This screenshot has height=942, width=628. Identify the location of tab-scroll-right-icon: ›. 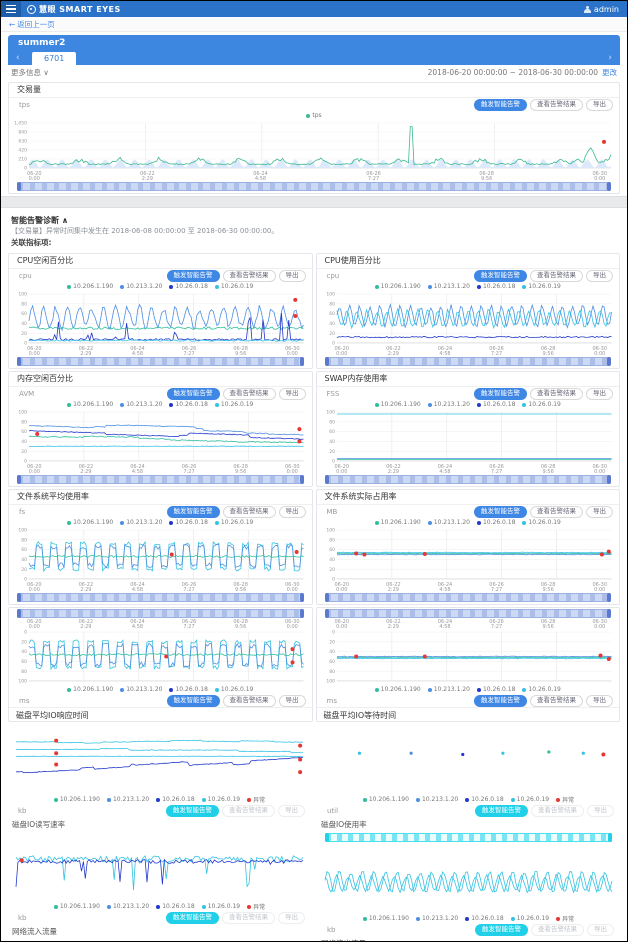
(610, 58).